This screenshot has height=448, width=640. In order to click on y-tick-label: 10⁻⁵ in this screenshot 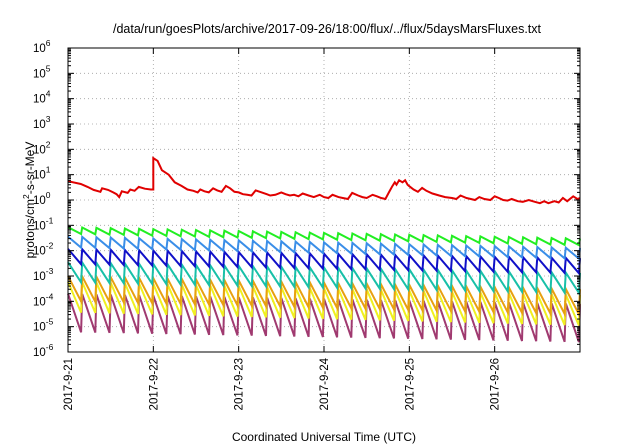, I will do `click(43, 325)`.